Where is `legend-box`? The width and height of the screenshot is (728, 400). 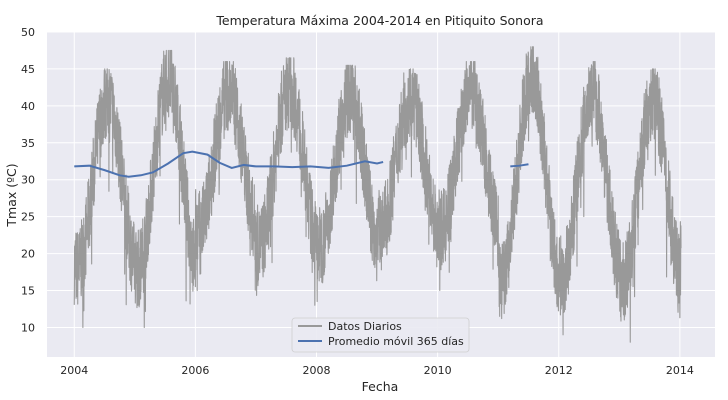
legend-box is located at coordinates (380, 335).